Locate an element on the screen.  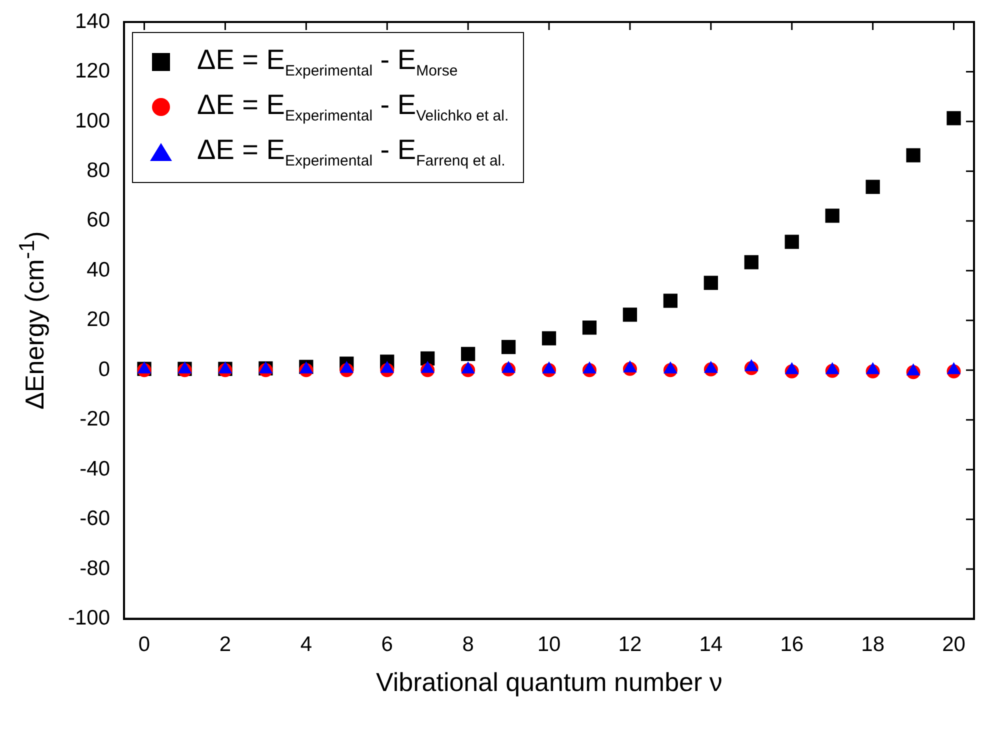
x-tick-label: 0 is located at coordinates (144, 644).